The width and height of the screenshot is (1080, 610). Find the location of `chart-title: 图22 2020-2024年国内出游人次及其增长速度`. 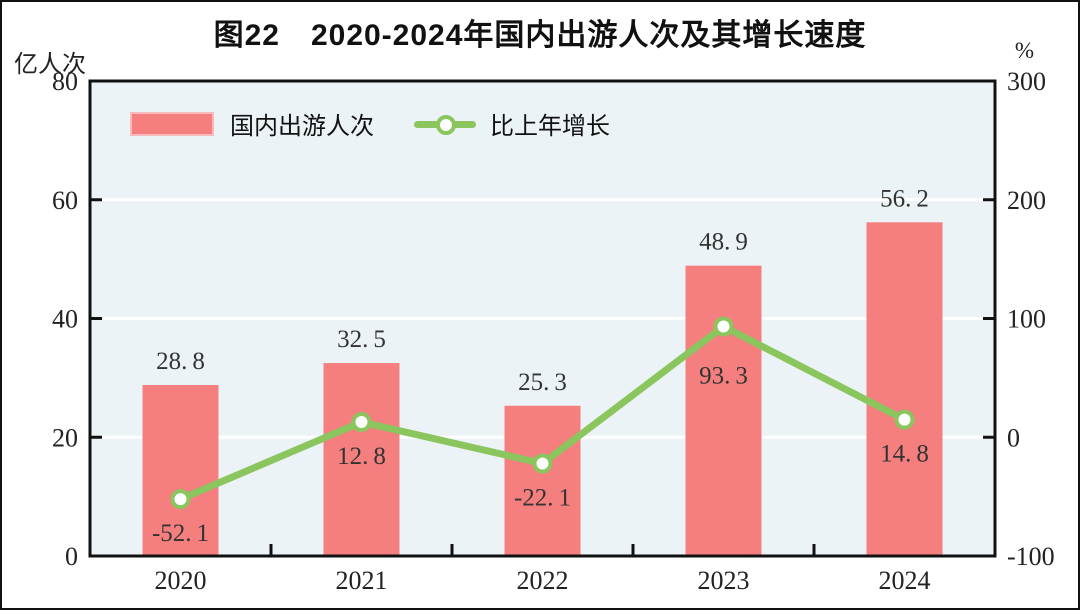

chart-title: 图22 2020-2024年国内出游人次及其增长速度 is located at coordinates (540, 35).